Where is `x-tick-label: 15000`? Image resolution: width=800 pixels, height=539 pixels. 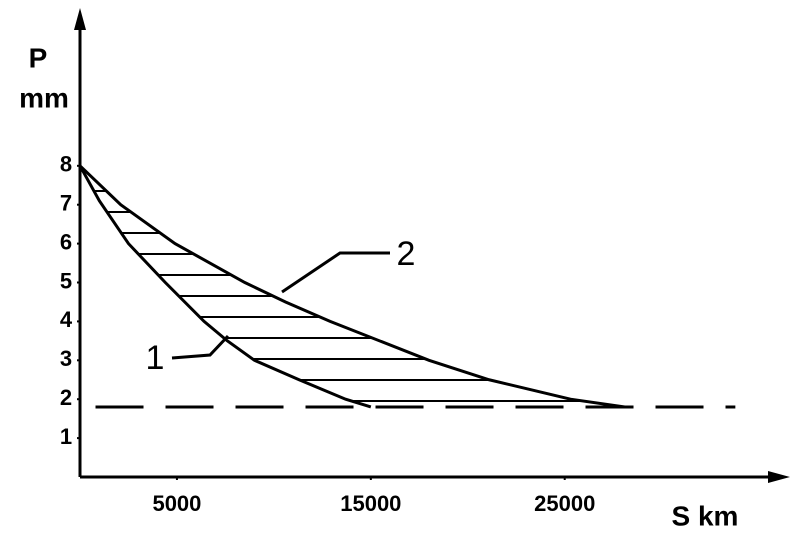
x-tick-label: 15000 is located at coordinates (370, 503).